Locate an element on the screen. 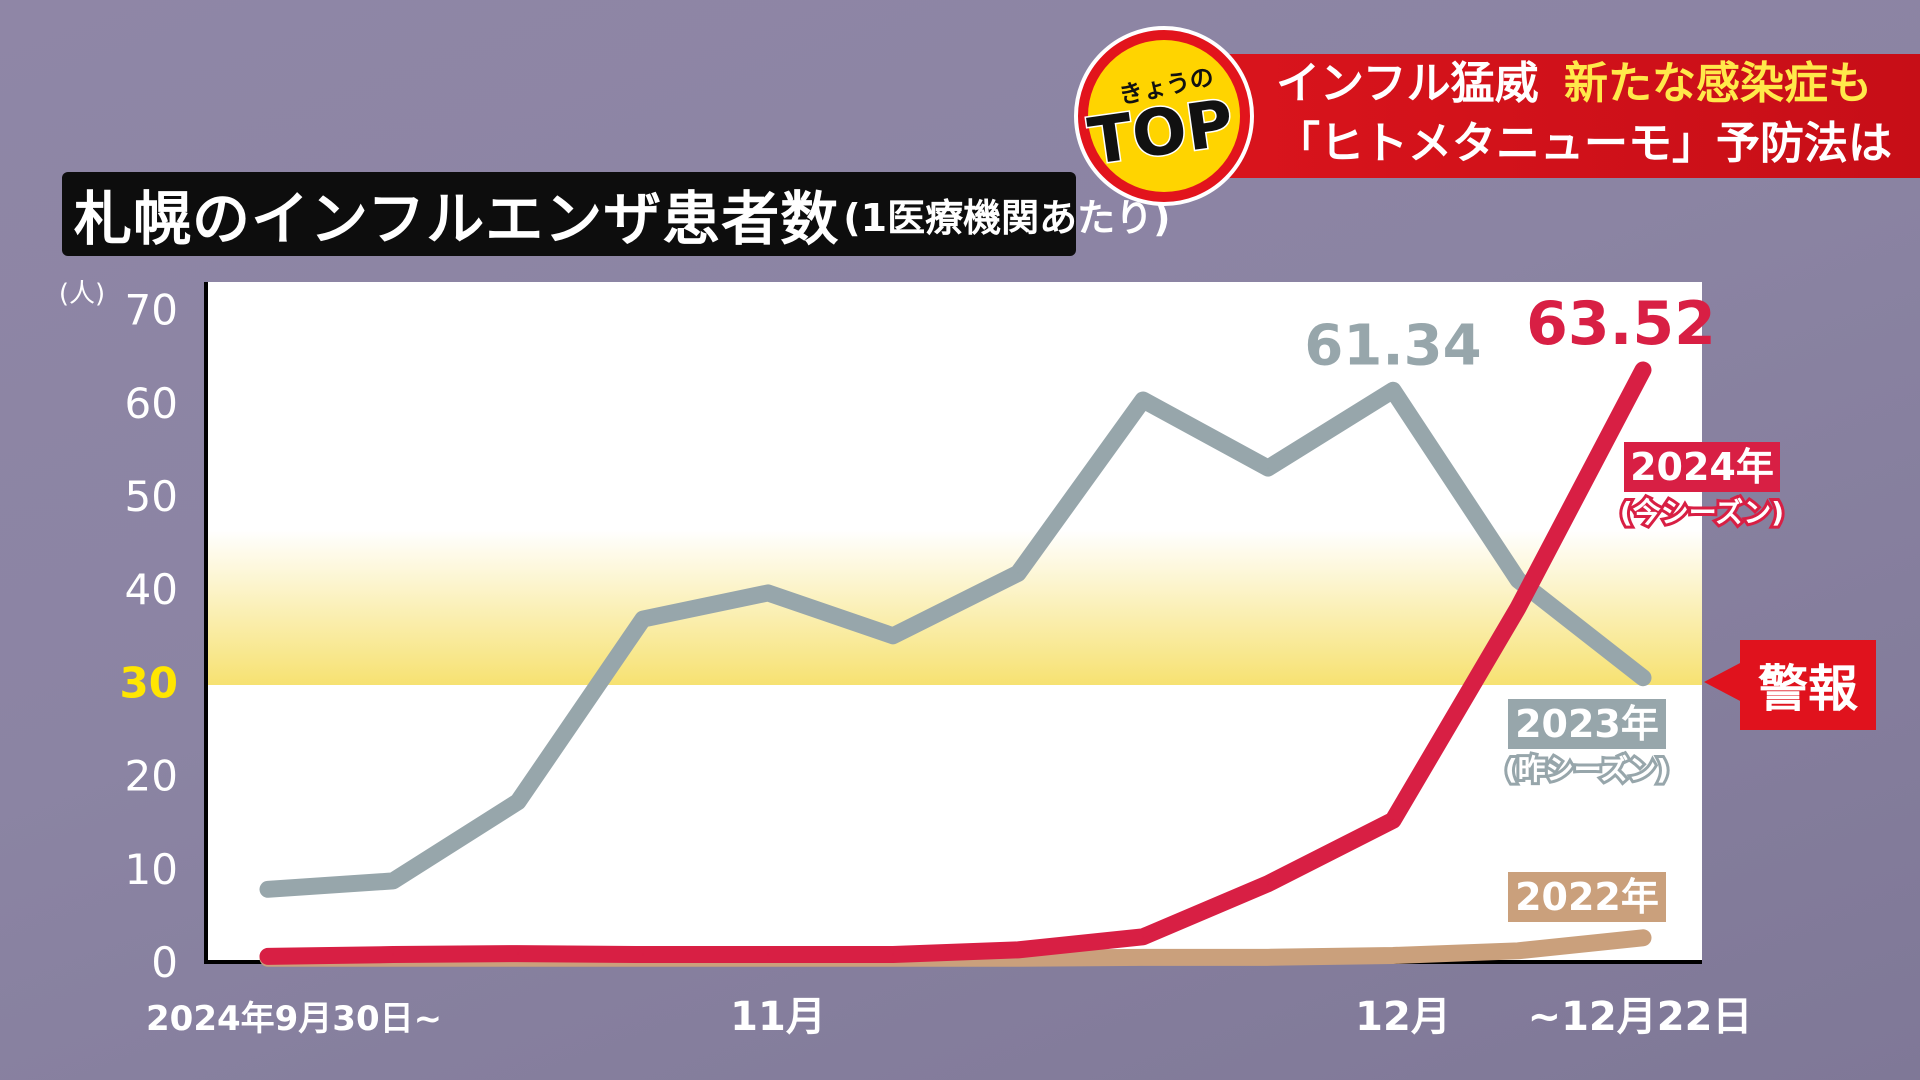 The height and width of the screenshot is (1080, 1920). x-tick-label: 2024年9月30日~ is located at coordinates (294, 1019).